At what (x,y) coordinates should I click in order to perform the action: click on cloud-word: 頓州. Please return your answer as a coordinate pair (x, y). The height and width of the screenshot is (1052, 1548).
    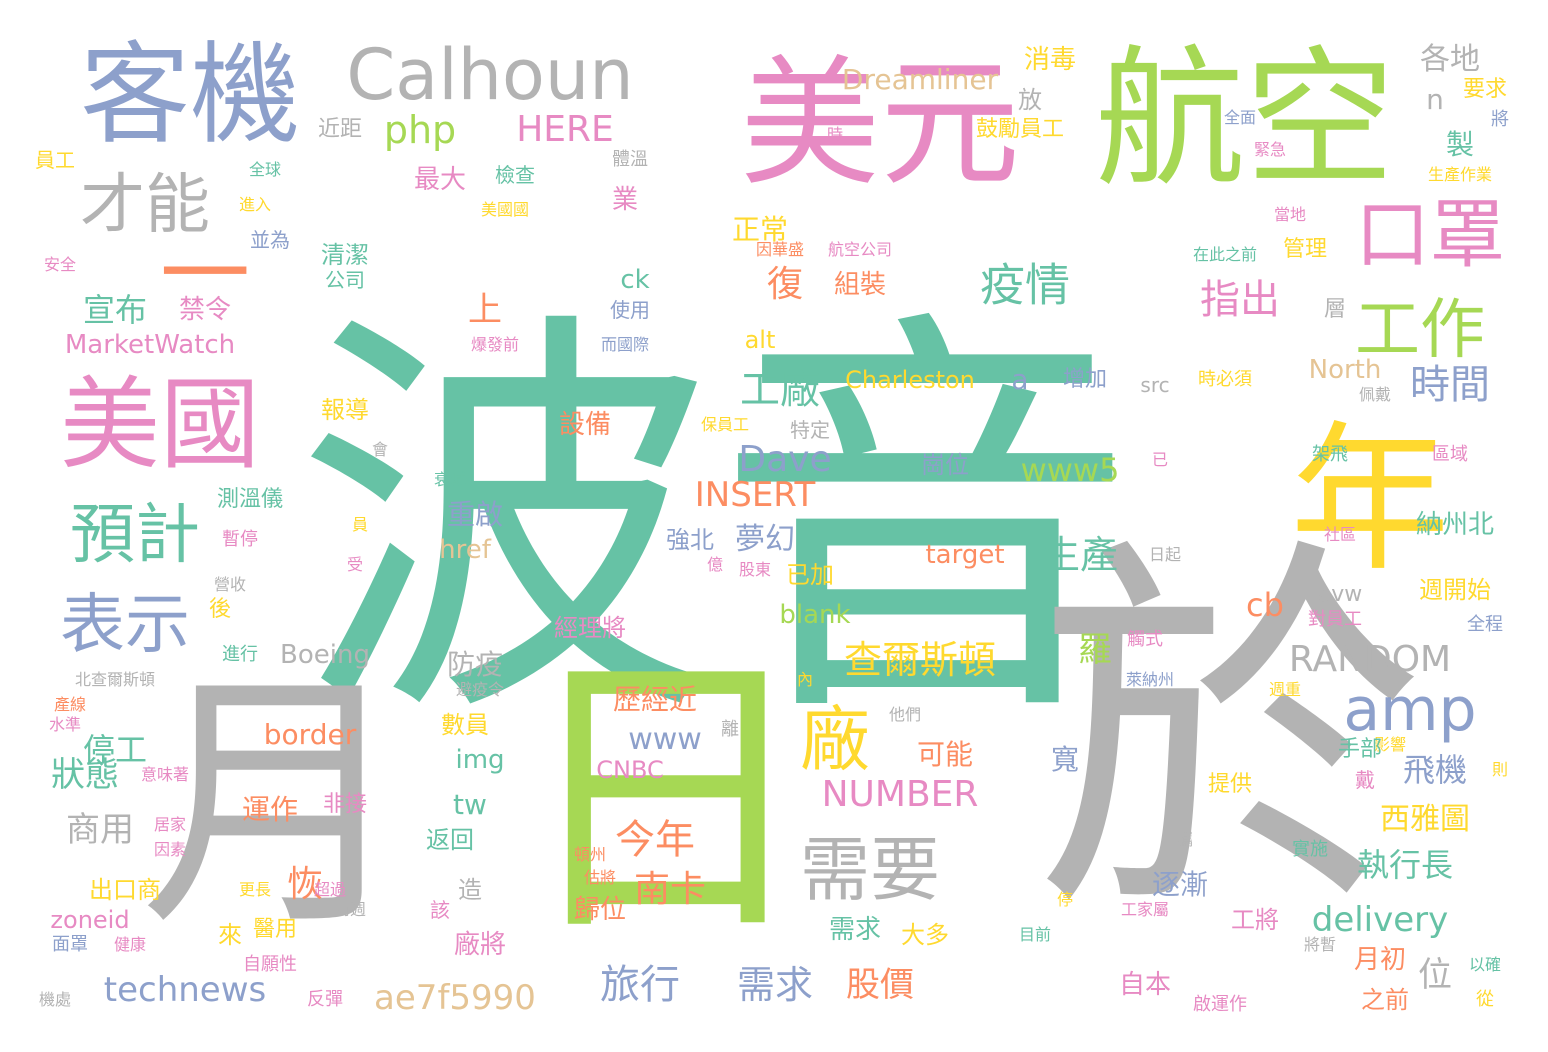
    Looking at the image, I should click on (590, 855).